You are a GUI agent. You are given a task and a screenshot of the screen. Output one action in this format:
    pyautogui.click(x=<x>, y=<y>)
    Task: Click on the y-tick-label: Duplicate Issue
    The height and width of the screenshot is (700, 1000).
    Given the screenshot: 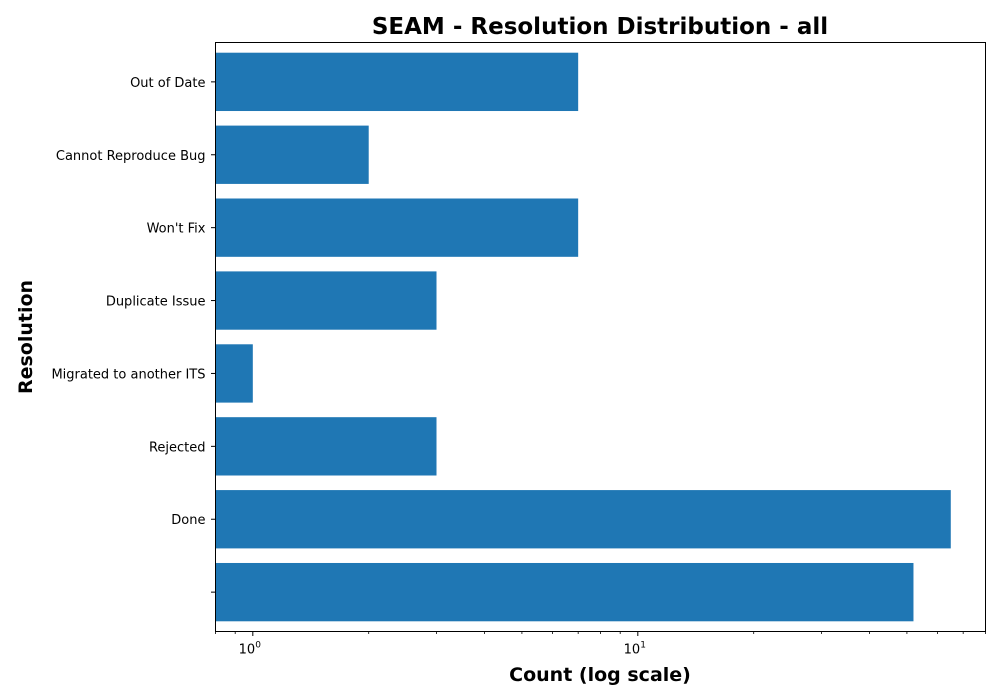 What is the action you would take?
    pyautogui.click(x=156, y=302)
    